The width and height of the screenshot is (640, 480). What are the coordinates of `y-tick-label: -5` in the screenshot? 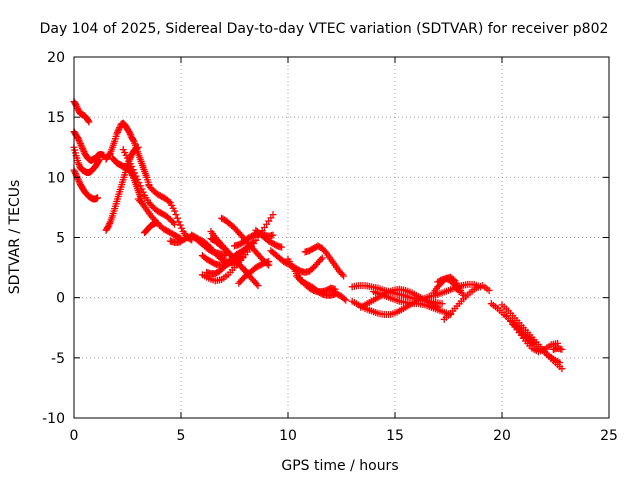 It's located at (58, 359).